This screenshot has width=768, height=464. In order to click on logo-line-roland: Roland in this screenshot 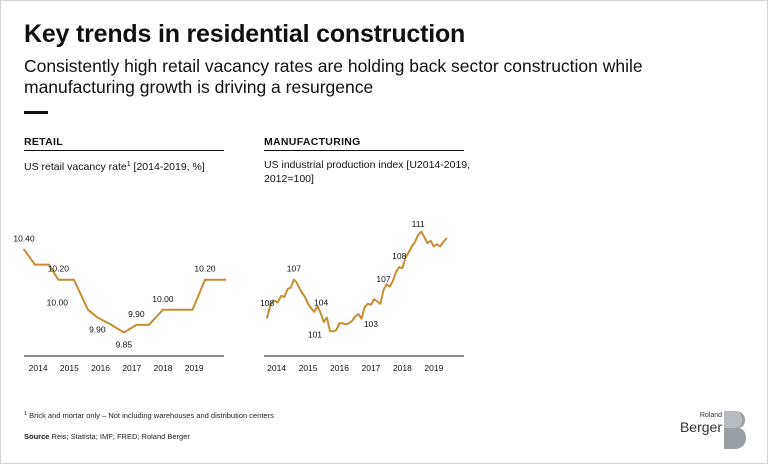, I will do `click(710, 415)`.